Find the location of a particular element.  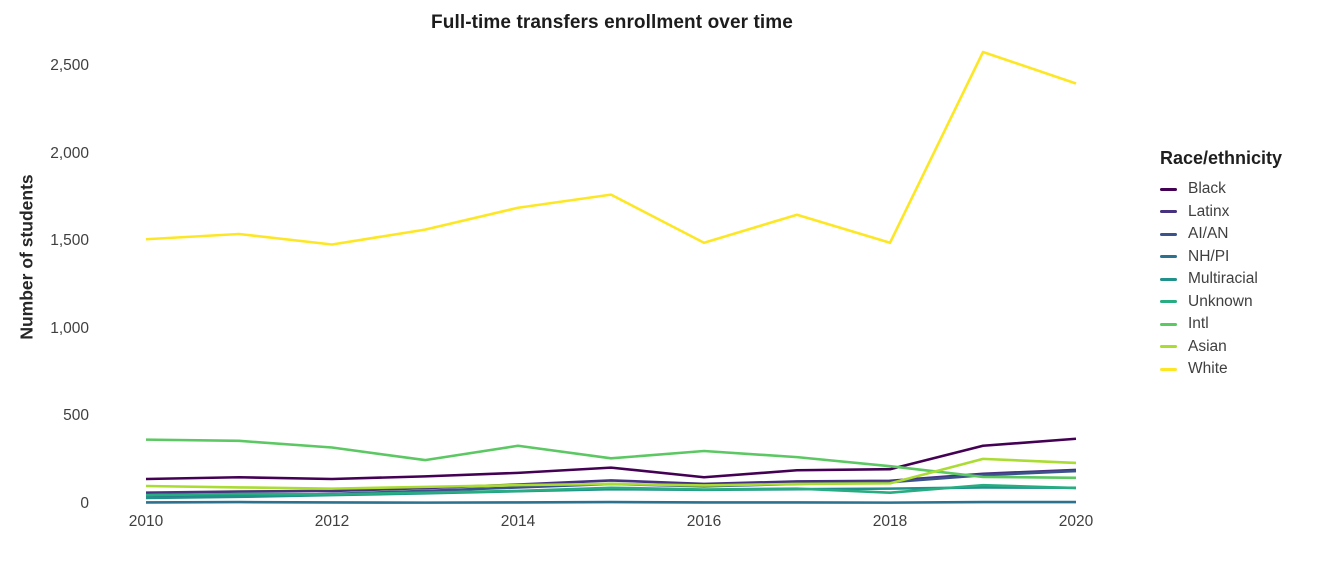

y-tick-1000: 1,000 is located at coordinates (69, 328).